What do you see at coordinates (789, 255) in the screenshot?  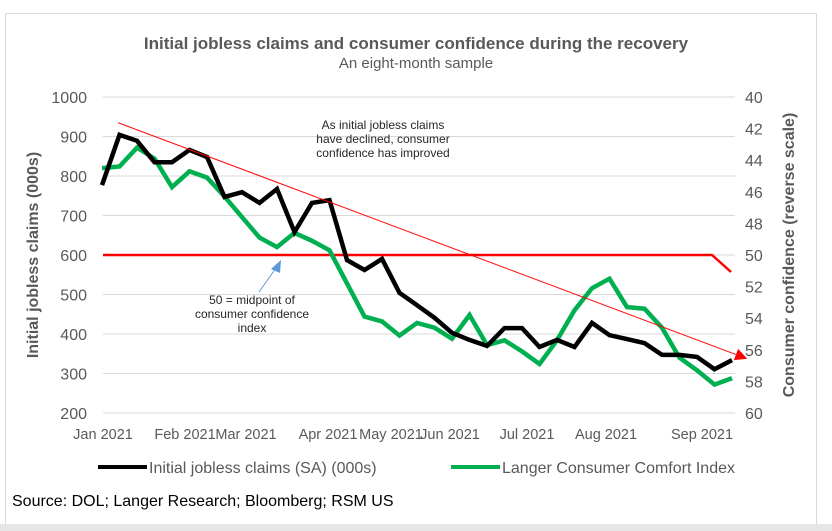 I see `right-y-axis-label: Consumer confidence (reverse scale)` at bounding box center [789, 255].